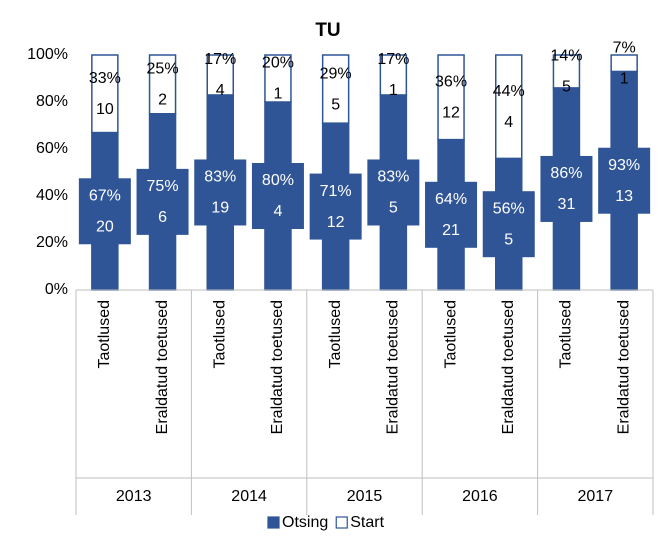  What do you see at coordinates (105, 195) in the screenshot?
I see `data-label: 67%` at bounding box center [105, 195].